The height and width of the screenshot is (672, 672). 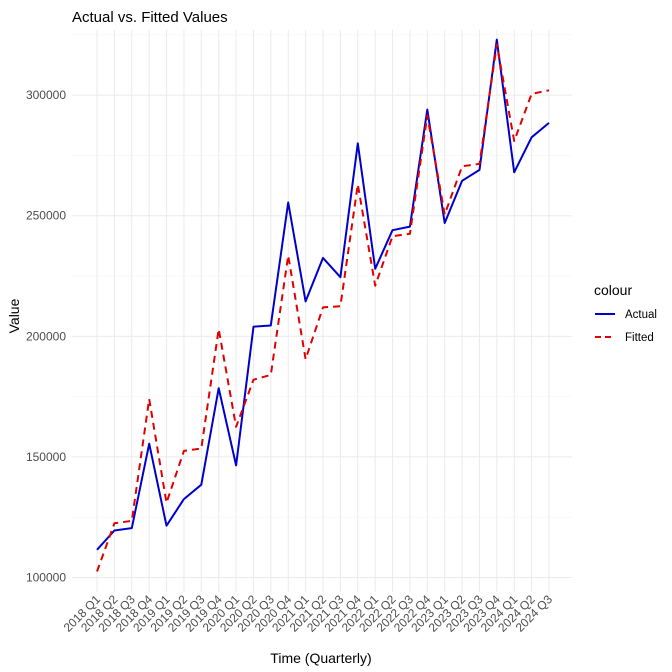 I want to click on legend-label-actual: Actual, so click(x=641, y=315).